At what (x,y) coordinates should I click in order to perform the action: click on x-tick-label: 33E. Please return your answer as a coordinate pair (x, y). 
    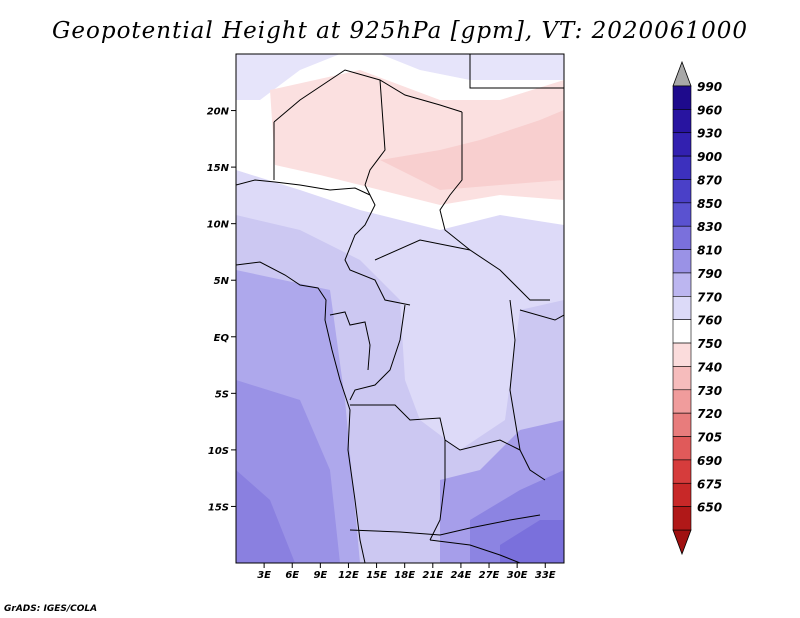
    Looking at the image, I should click on (545, 575).